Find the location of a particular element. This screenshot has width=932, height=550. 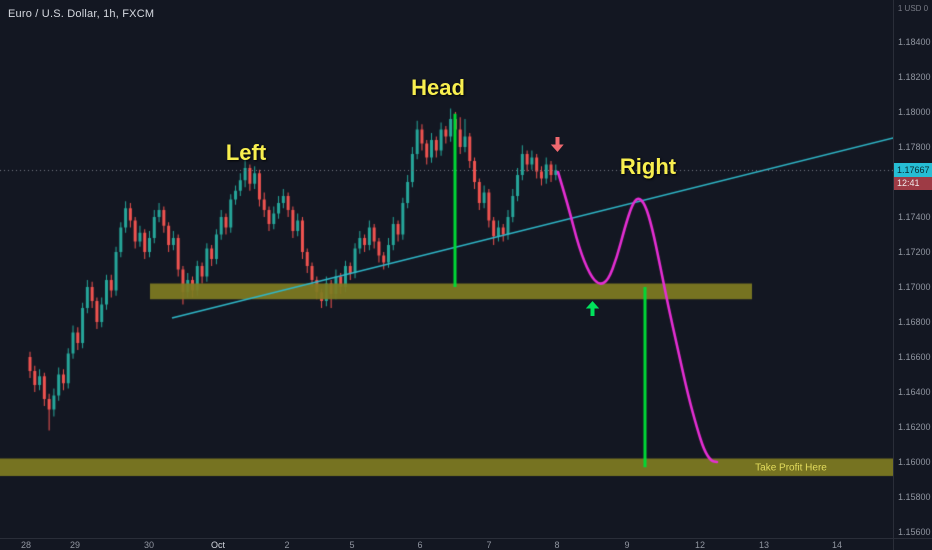

time-axis-label: 14 is located at coordinates (837, 545).